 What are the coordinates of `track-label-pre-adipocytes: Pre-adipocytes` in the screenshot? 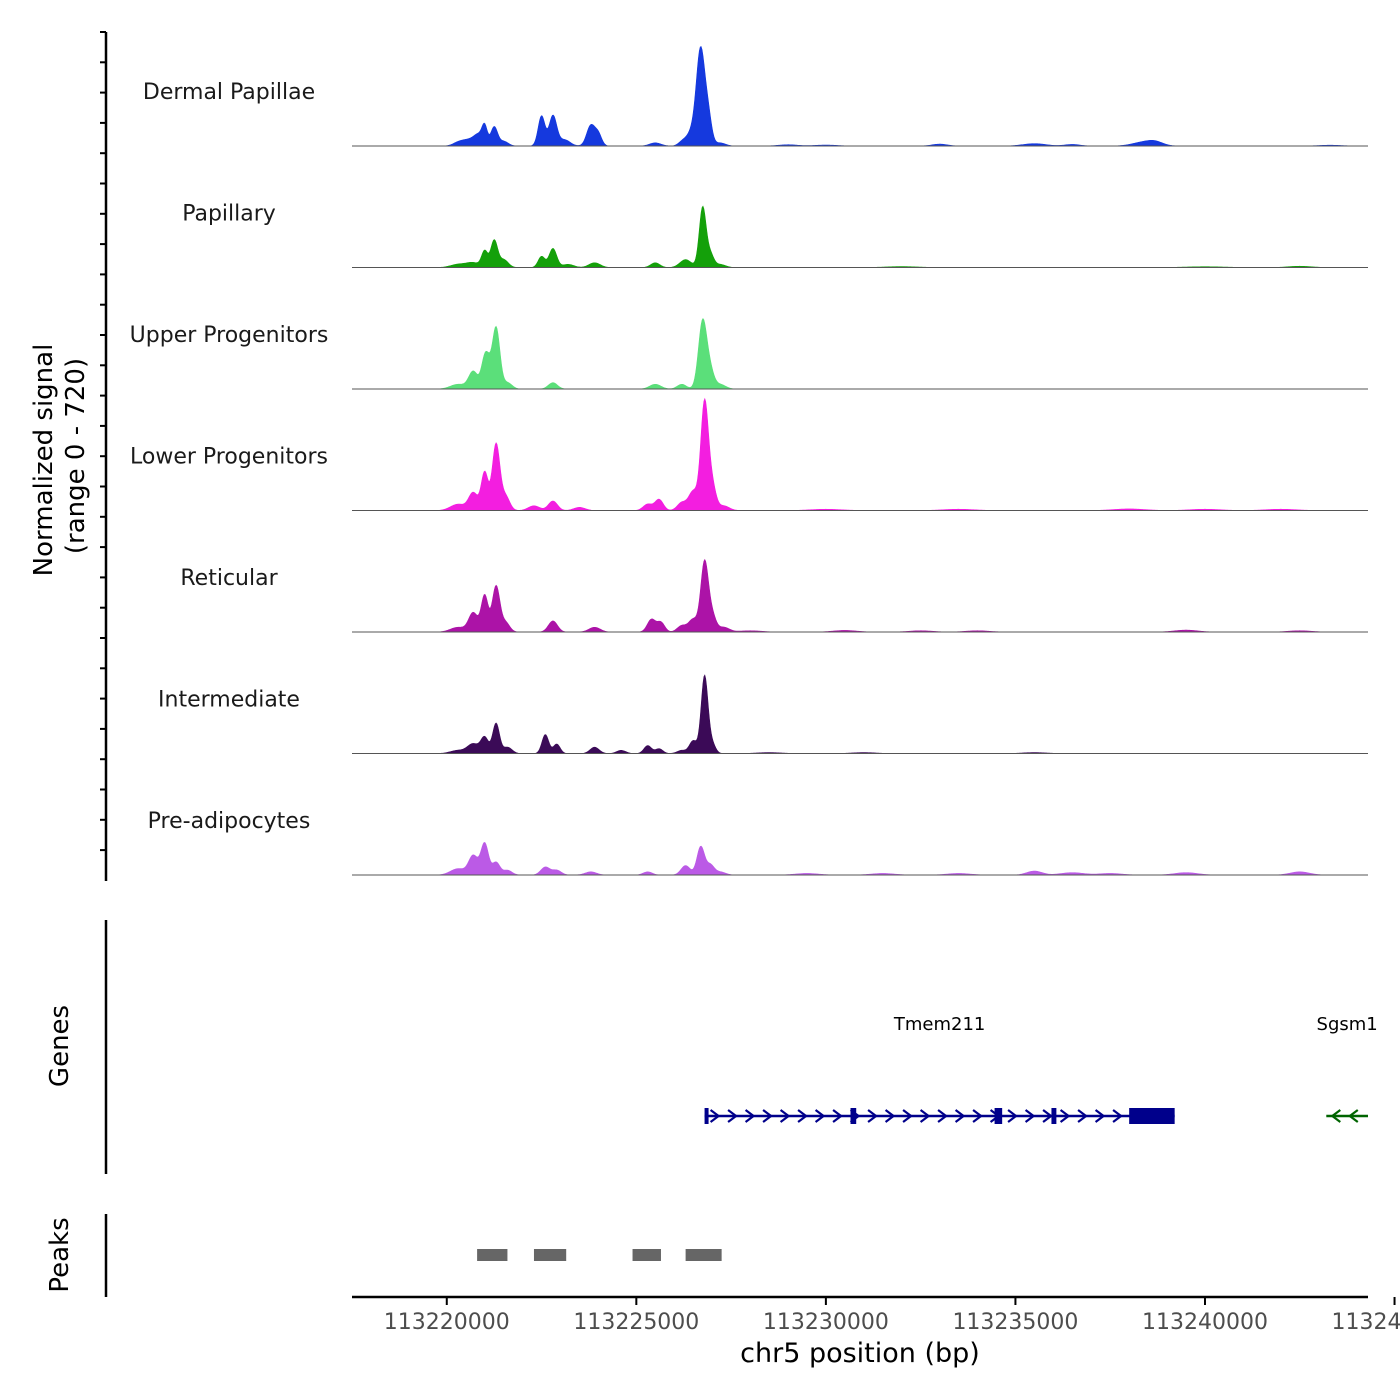 It's located at (229, 821).